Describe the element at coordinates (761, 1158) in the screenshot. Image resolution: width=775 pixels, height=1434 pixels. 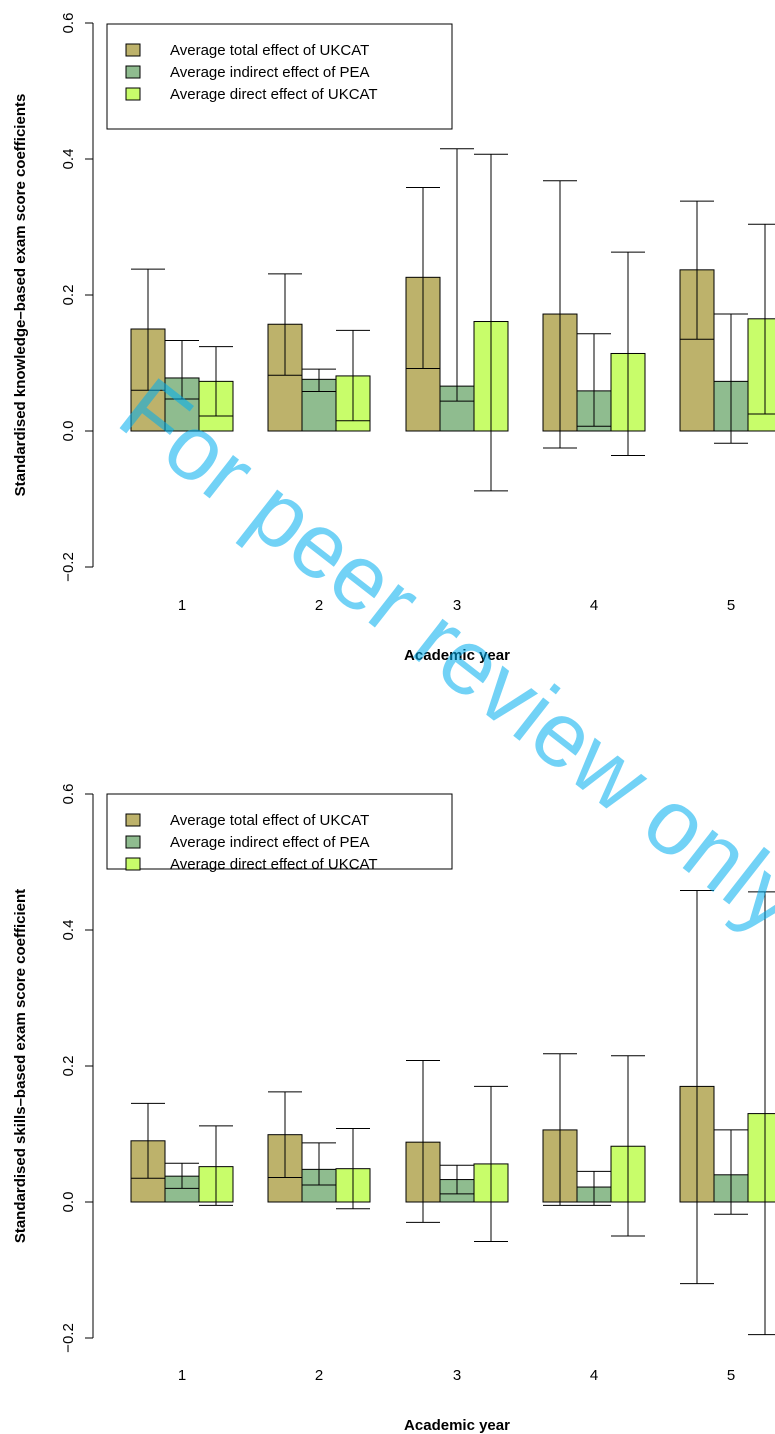
I see `bar` at that location.